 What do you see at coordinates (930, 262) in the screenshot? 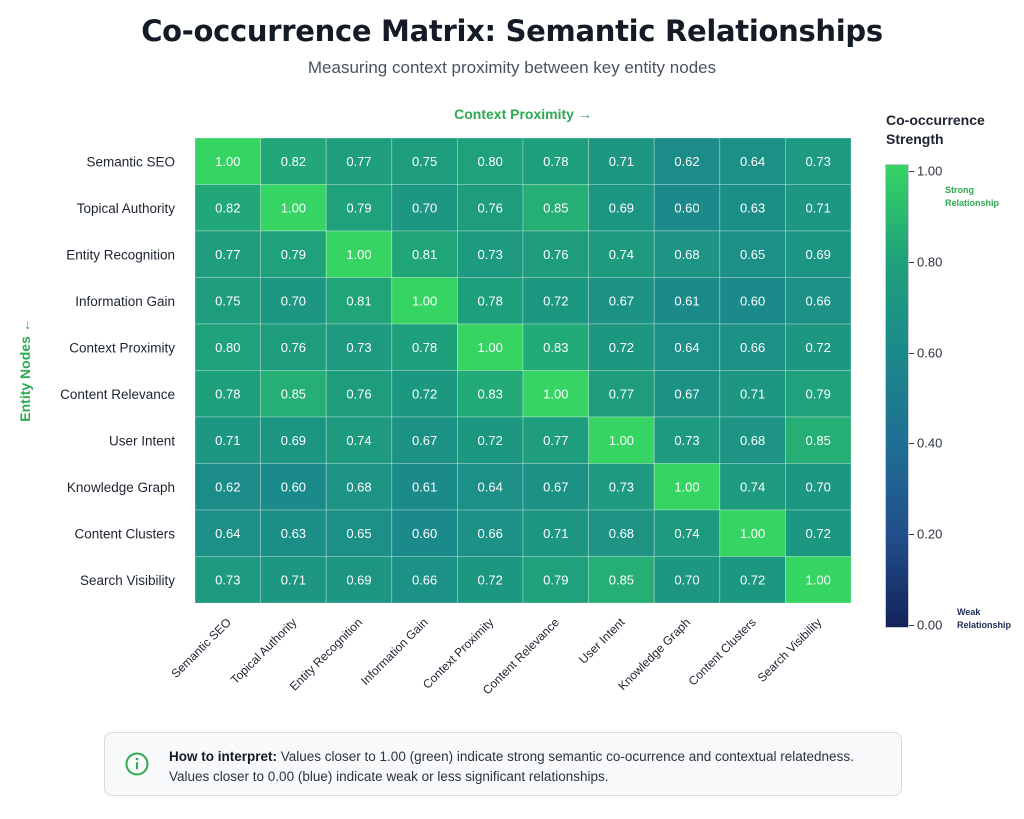
I see `colorbar-tick-label: 0.80` at bounding box center [930, 262].